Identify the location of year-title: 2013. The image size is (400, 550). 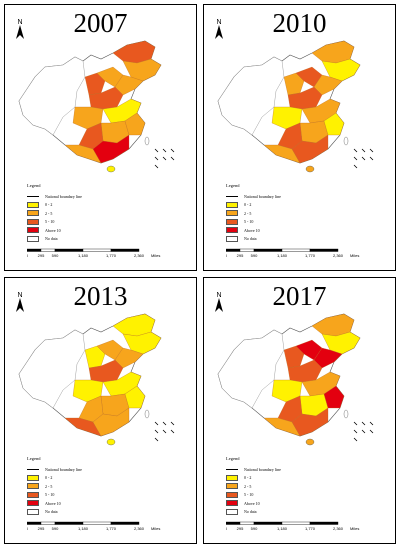
(100, 296).